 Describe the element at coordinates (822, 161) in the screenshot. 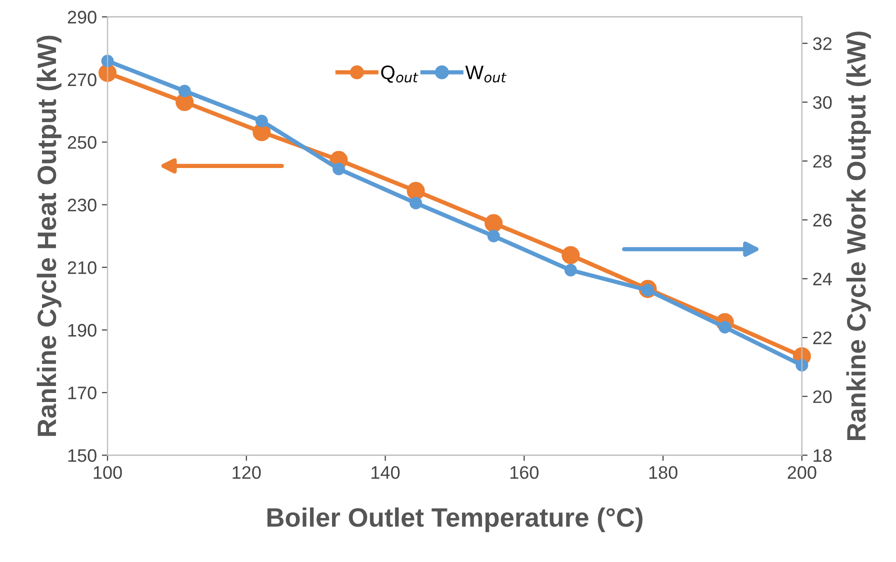

I see `y2-tick-label: 28` at that location.